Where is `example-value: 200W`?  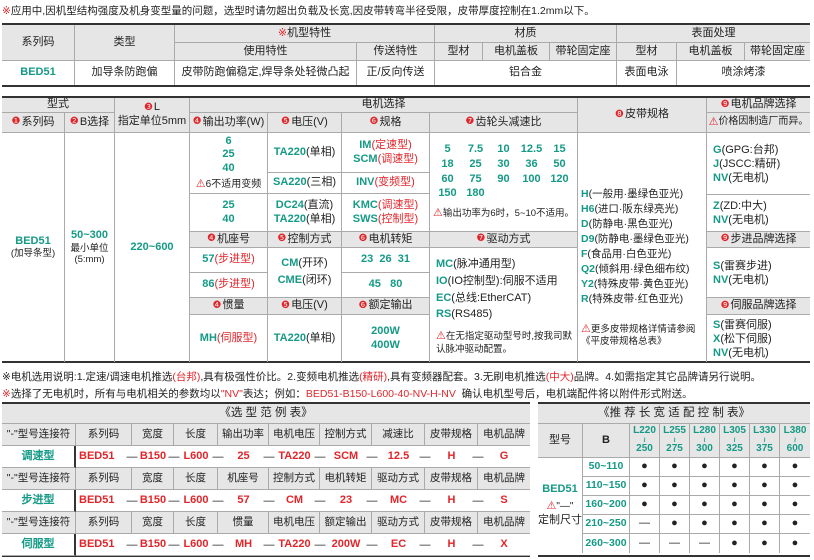 example-value: 200W is located at coordinates (346, 543).